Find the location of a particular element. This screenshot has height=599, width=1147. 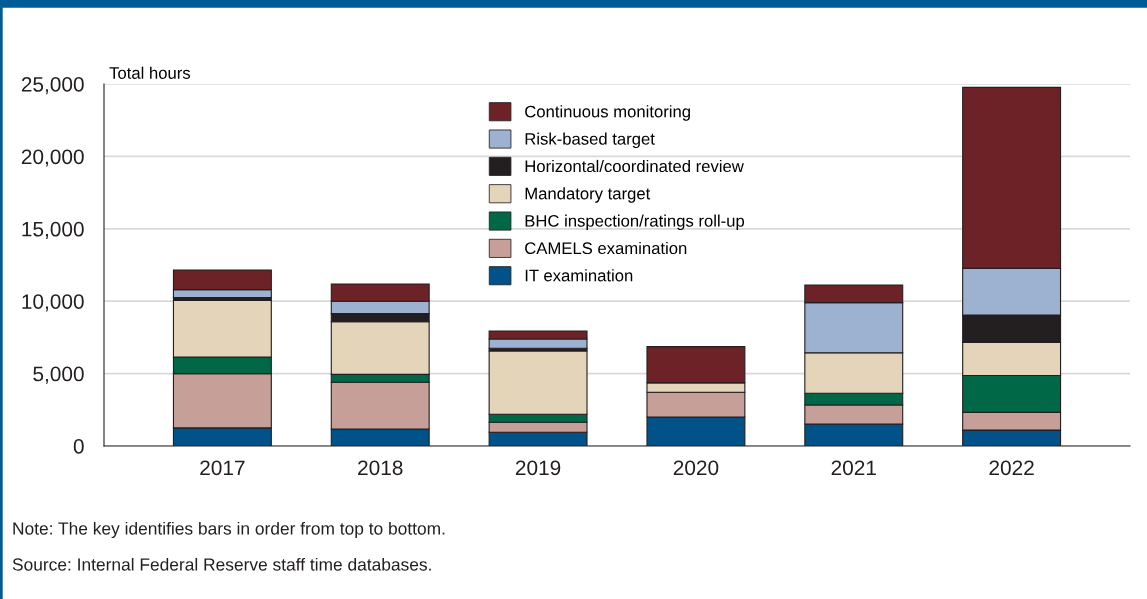

y-tick-label: 0 is located at coordinates (78, 446).